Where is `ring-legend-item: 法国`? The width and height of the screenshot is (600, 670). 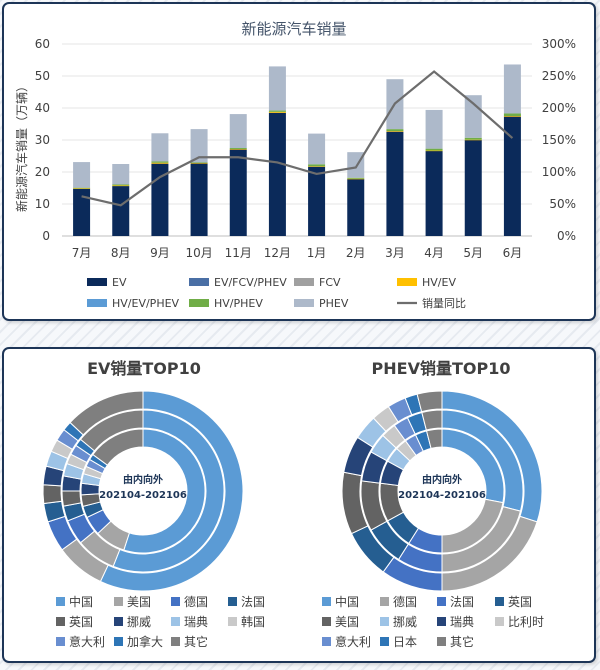
ring-legend-item: 法国 is located at coordinates (455, 602).